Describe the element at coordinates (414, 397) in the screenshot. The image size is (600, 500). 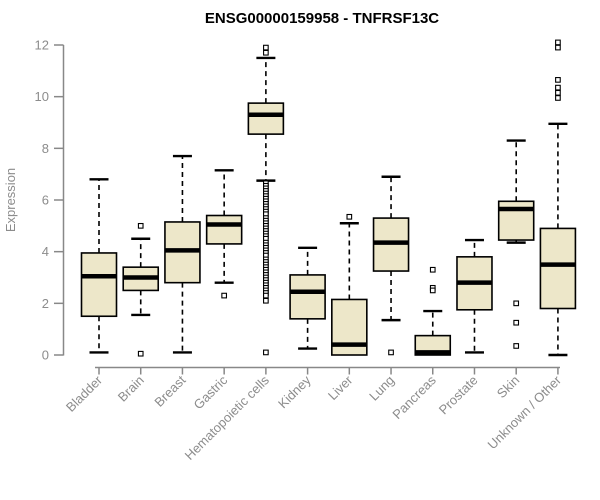
I see `x-tick-label: Pancreas` at that location.